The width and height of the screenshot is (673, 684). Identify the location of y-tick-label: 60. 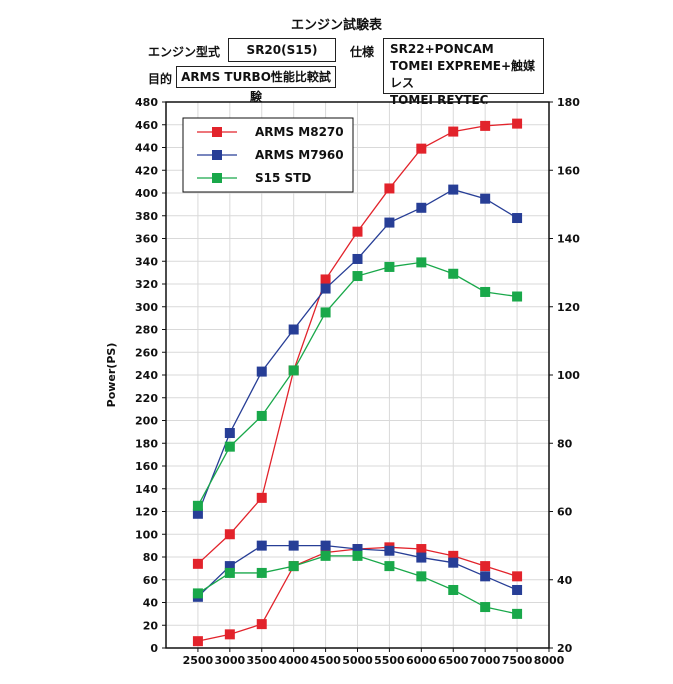
(151, 580).